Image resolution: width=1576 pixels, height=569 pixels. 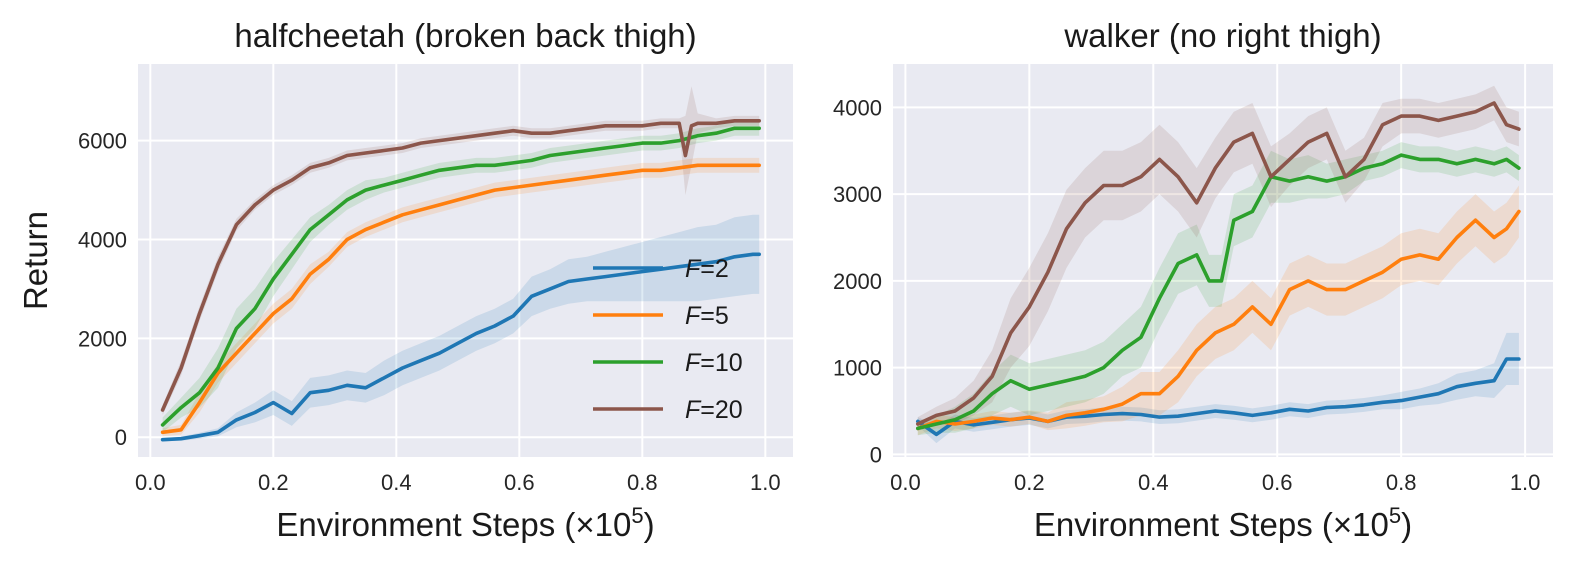 I want to click on chart-title: halfcheetah (broken back thigh), so click(x=465, y=35).